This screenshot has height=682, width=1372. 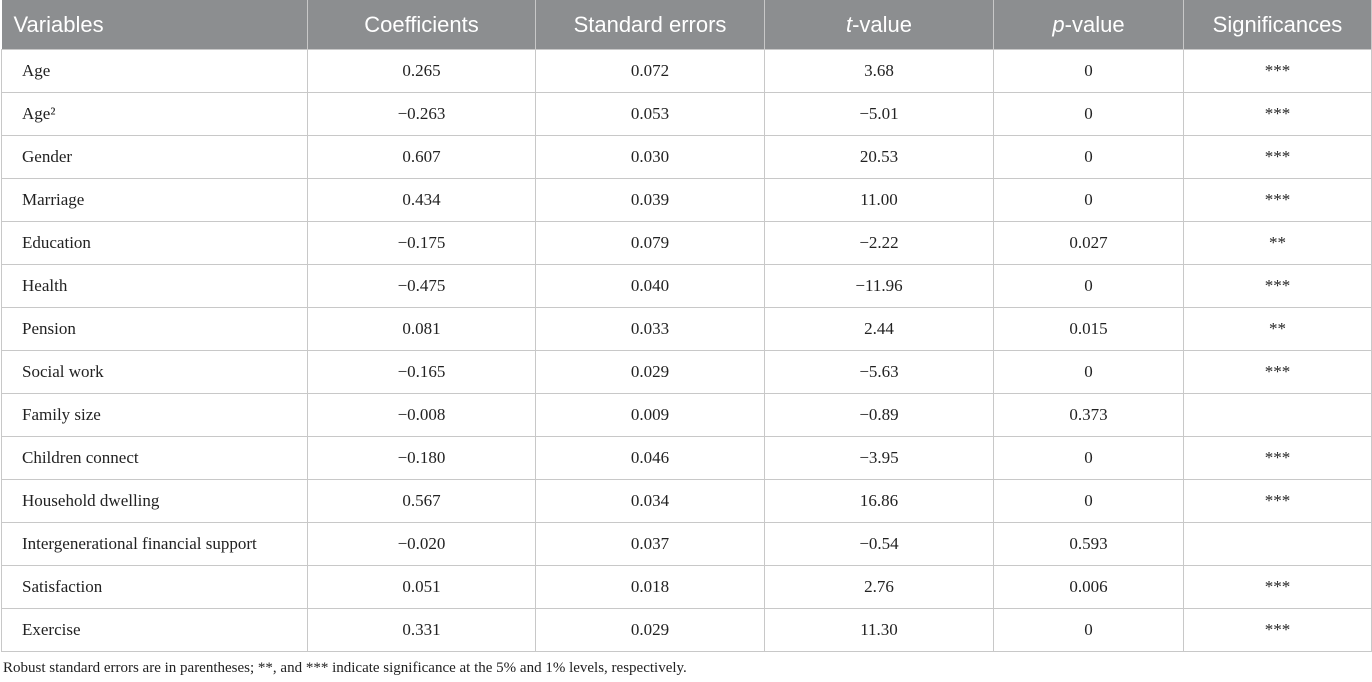 I want to click on table-cell: 0.018, so click(x=650, y=587).